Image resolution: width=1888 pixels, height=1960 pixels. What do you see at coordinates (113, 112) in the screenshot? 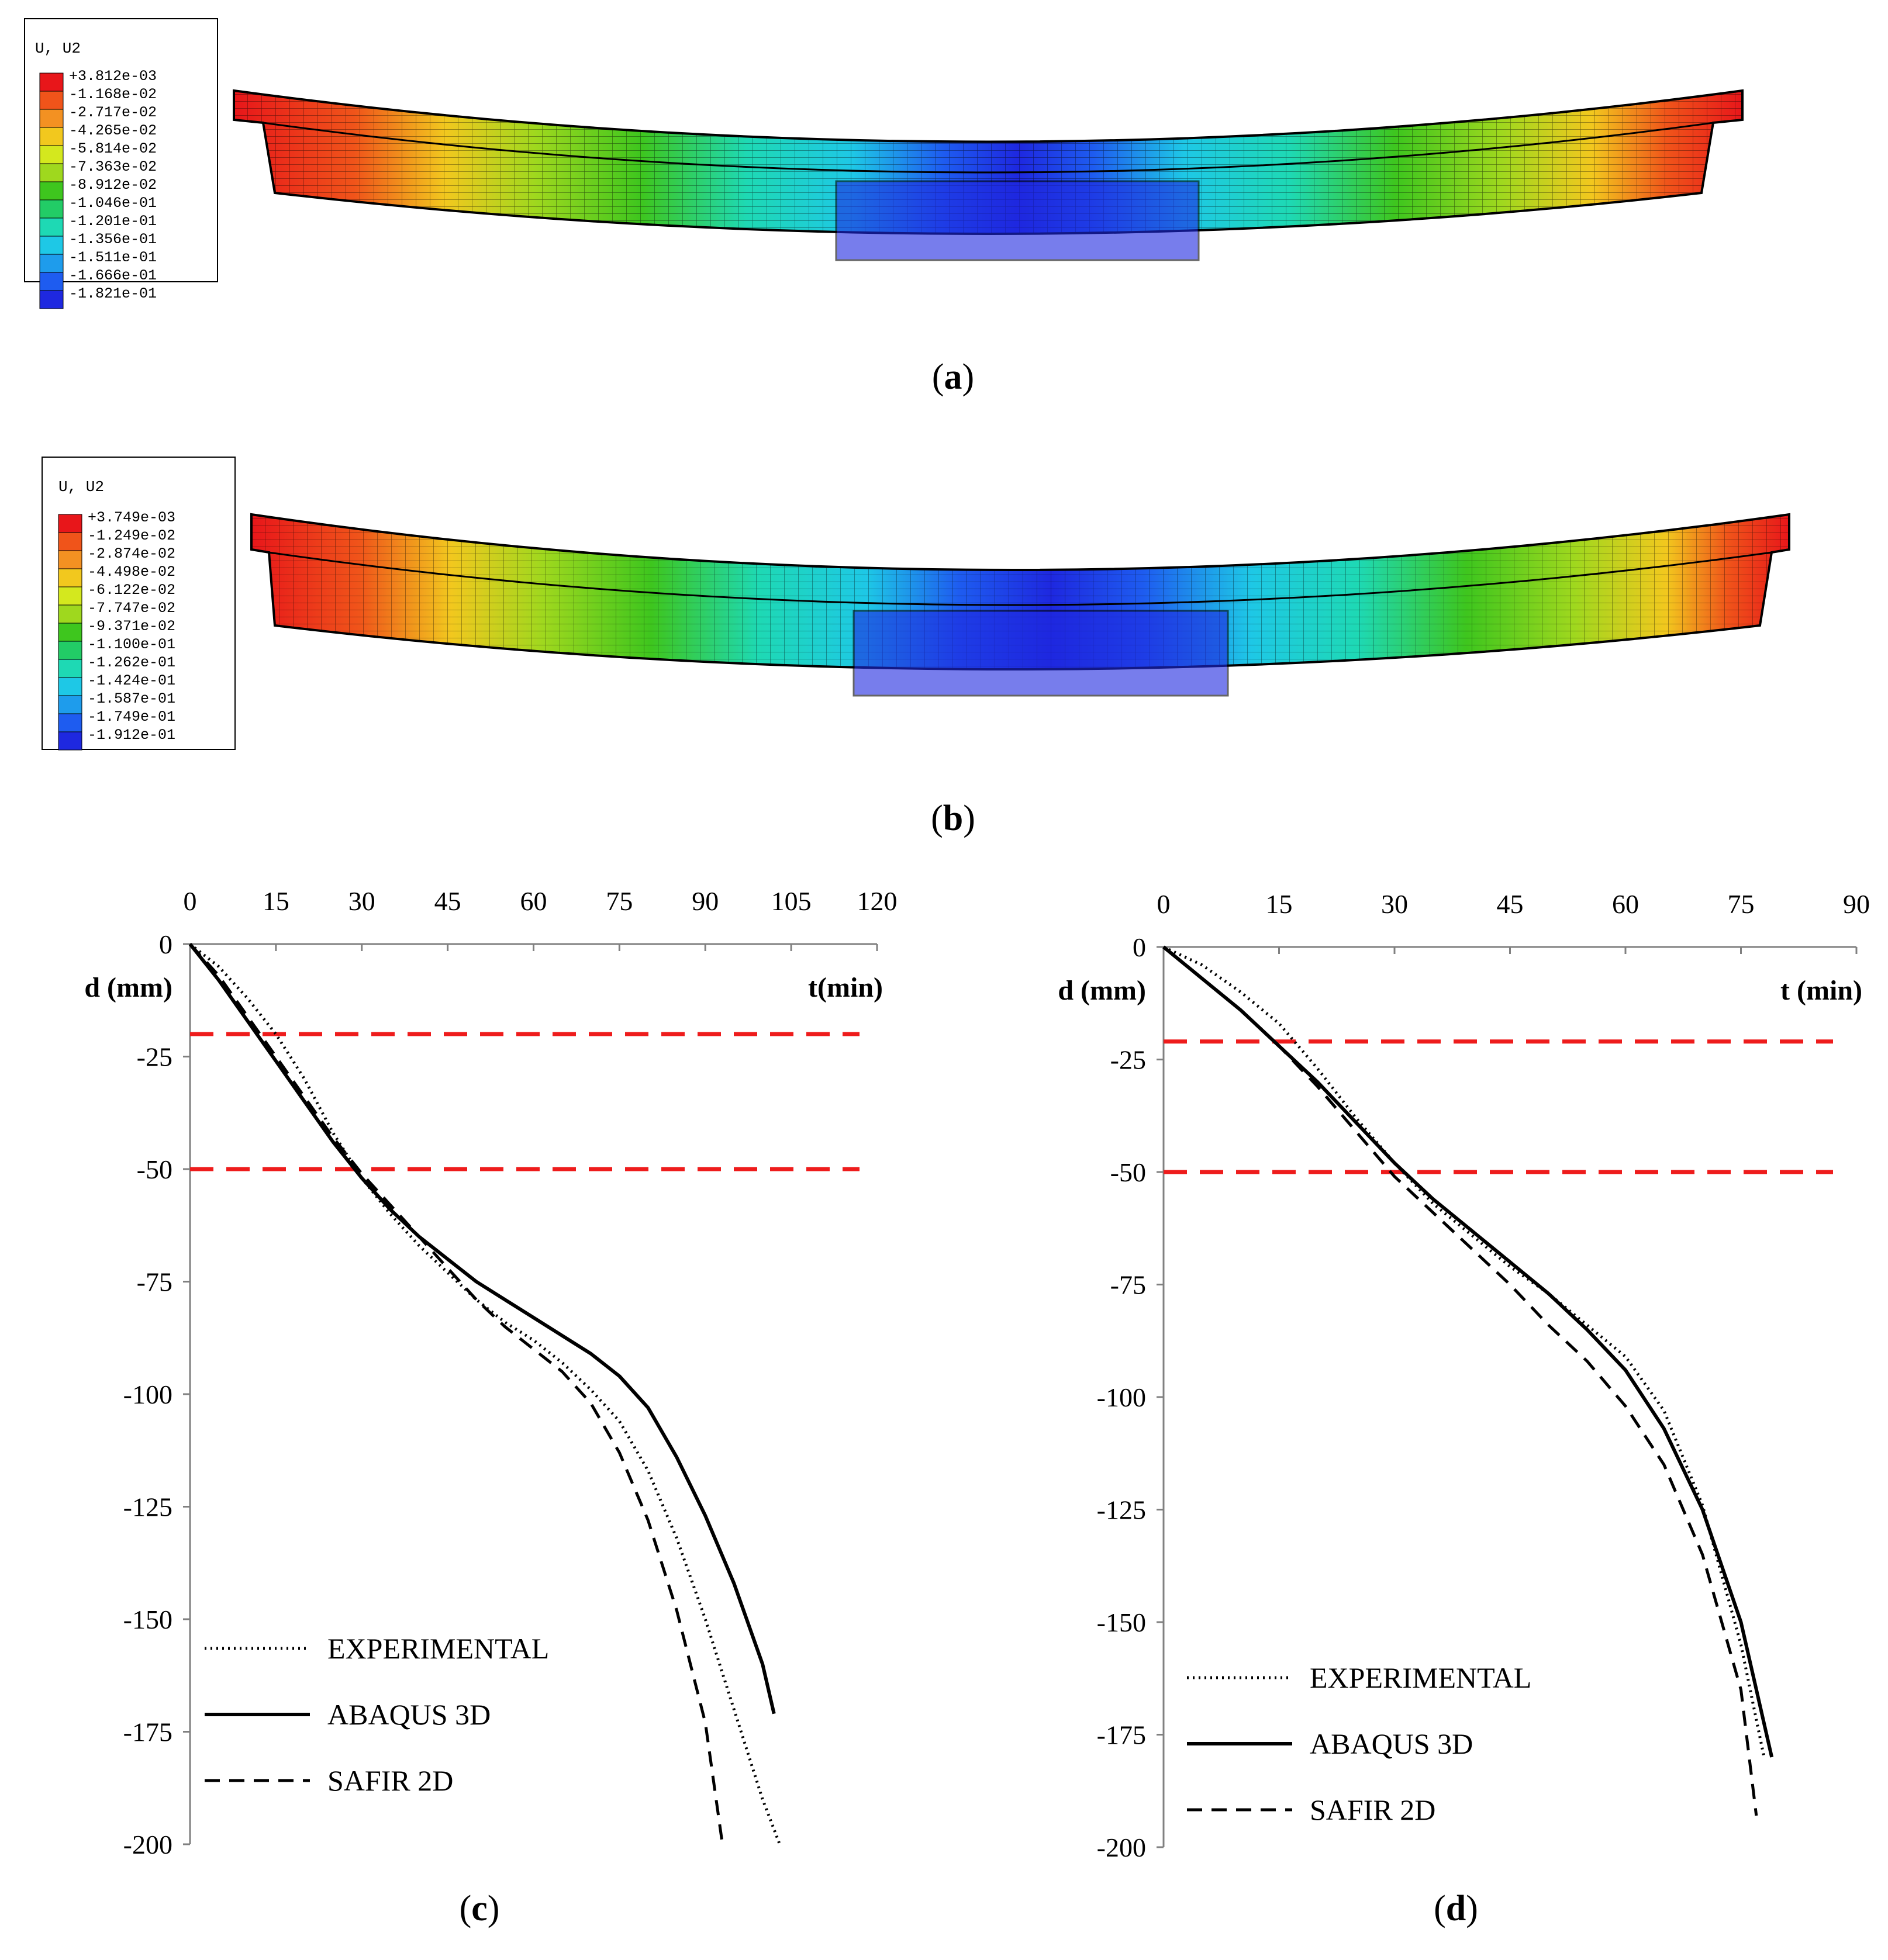
I see `legend-value: -2.717e-02` at bounding box center [113, 112].